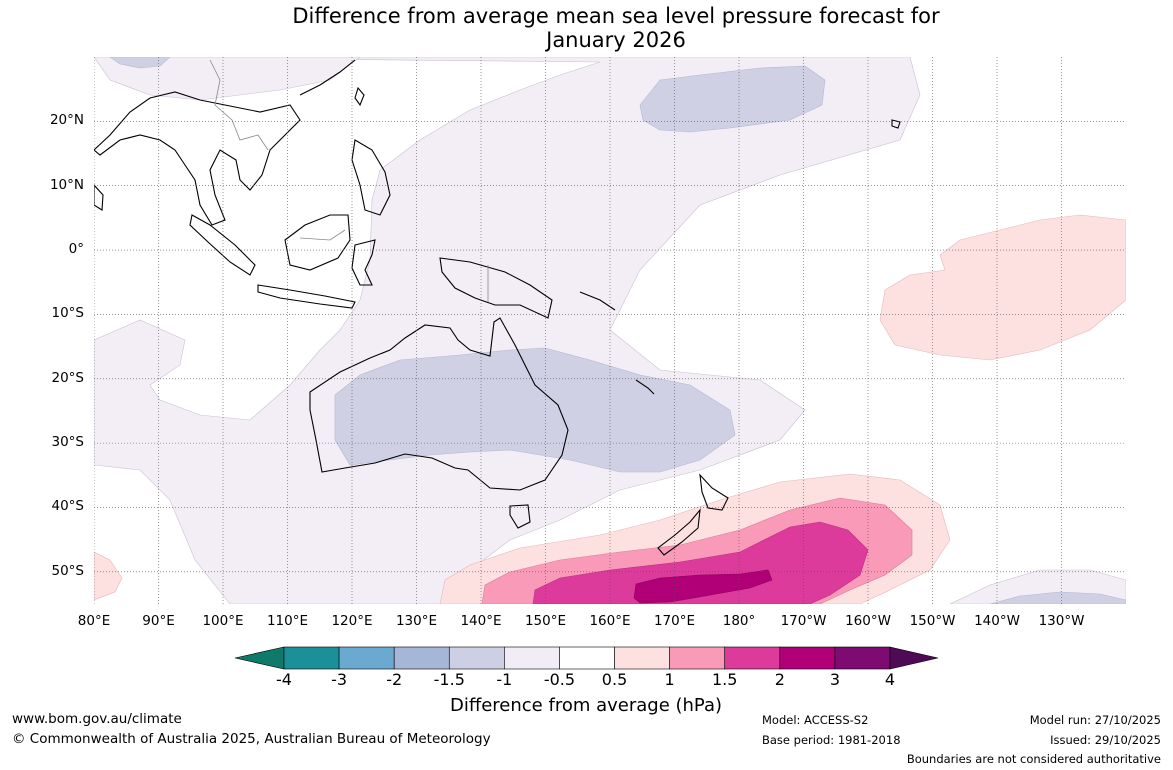  What do you see at coordinates (359, 96) in the screenshot?
I see `coast-taiwan` at bounding box center [359, 96].